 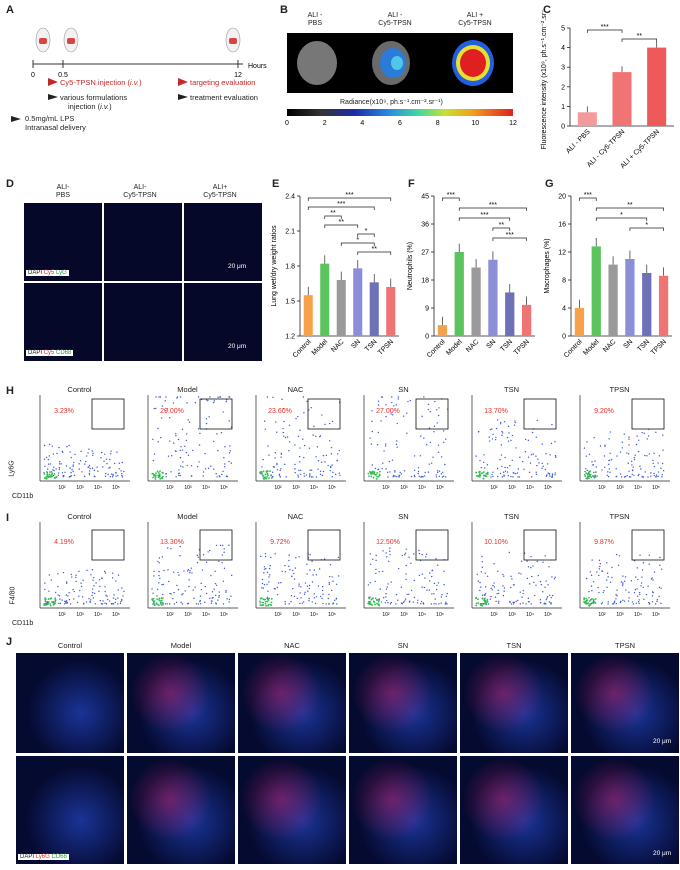 I want to click on flow-title: Model, so click(x=187, y=516).